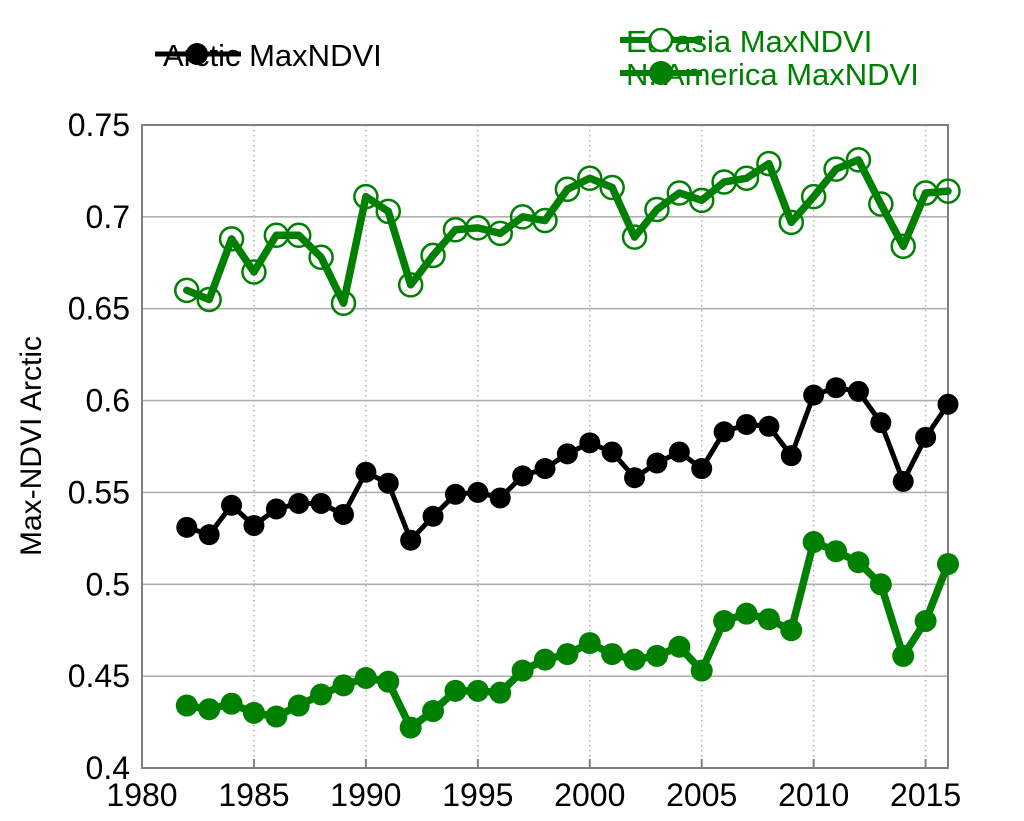  I want to click on namerica-line-marker-swatch, so click(661, 73).